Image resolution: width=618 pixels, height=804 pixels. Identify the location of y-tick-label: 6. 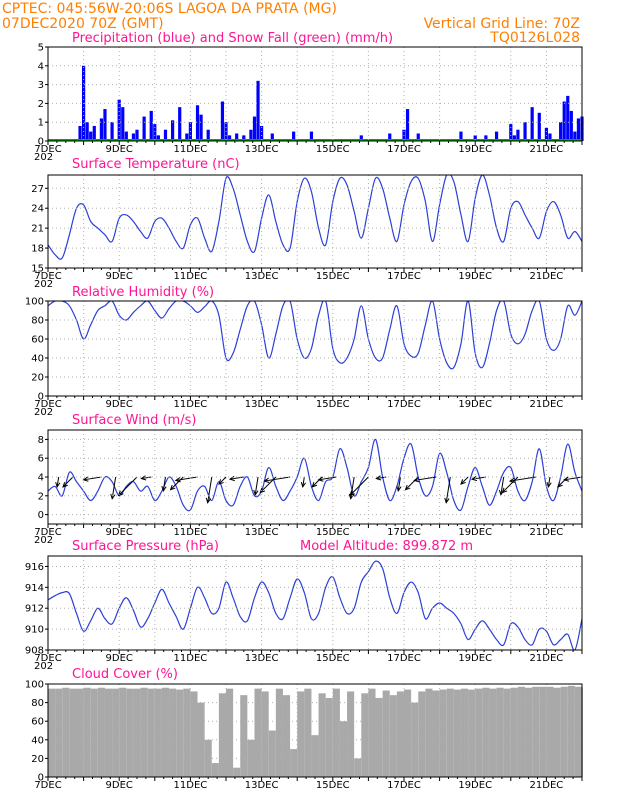
(41, 459).